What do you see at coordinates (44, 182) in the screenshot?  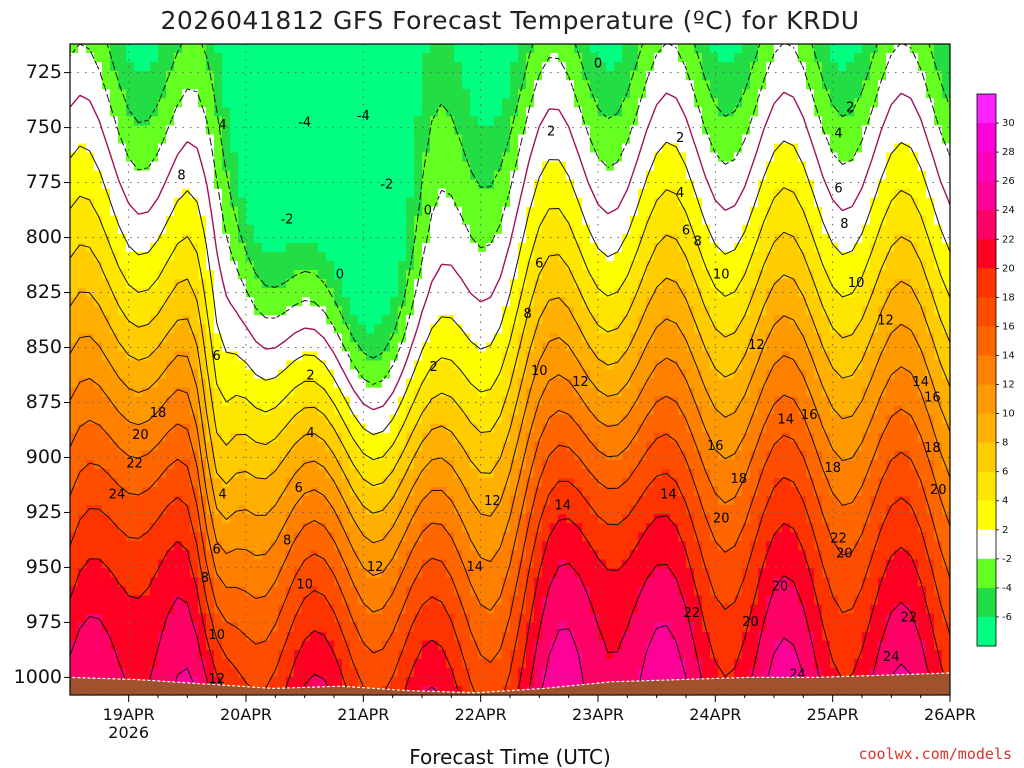 I see `y-tick-label: 775` at bounding box center [44, 182].